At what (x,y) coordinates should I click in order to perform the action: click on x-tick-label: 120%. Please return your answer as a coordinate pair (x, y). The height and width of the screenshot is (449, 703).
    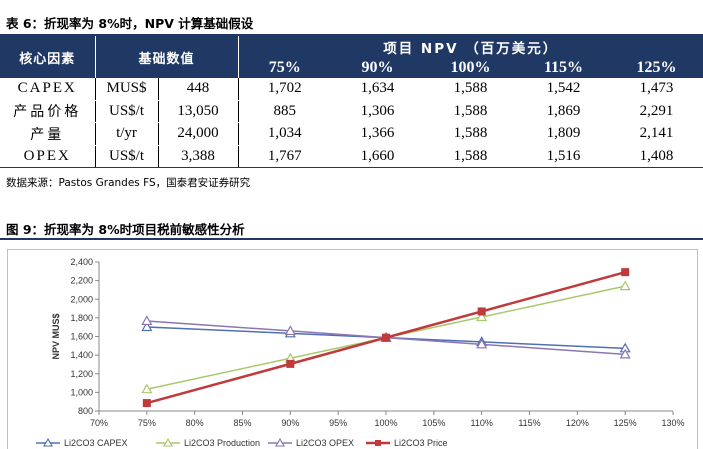
    Looking at the image, I should click on (577, 423).